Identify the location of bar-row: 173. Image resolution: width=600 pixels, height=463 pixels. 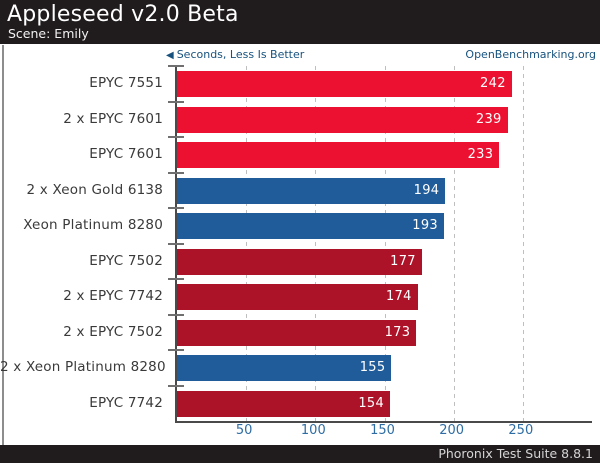
(384, 333).